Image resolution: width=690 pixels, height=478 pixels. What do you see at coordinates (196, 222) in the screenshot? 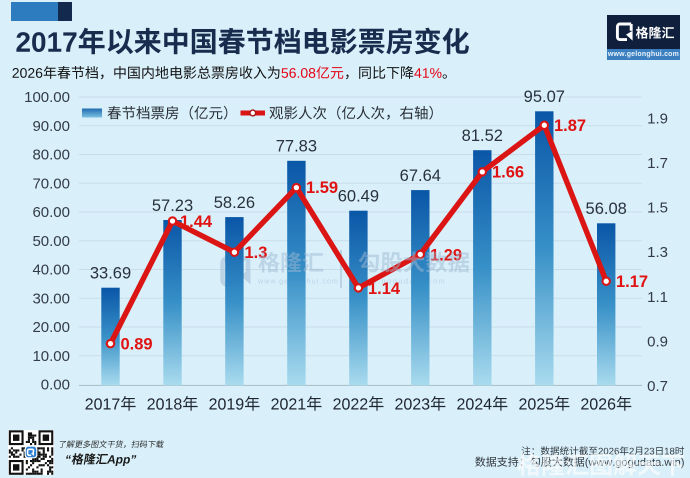
I see `svg-text: 1.44` at bounding box center [196, 222].